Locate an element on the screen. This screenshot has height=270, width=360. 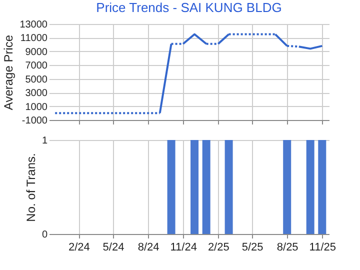
x-tick-label: 5/24 is located at coordinates (113, 248).